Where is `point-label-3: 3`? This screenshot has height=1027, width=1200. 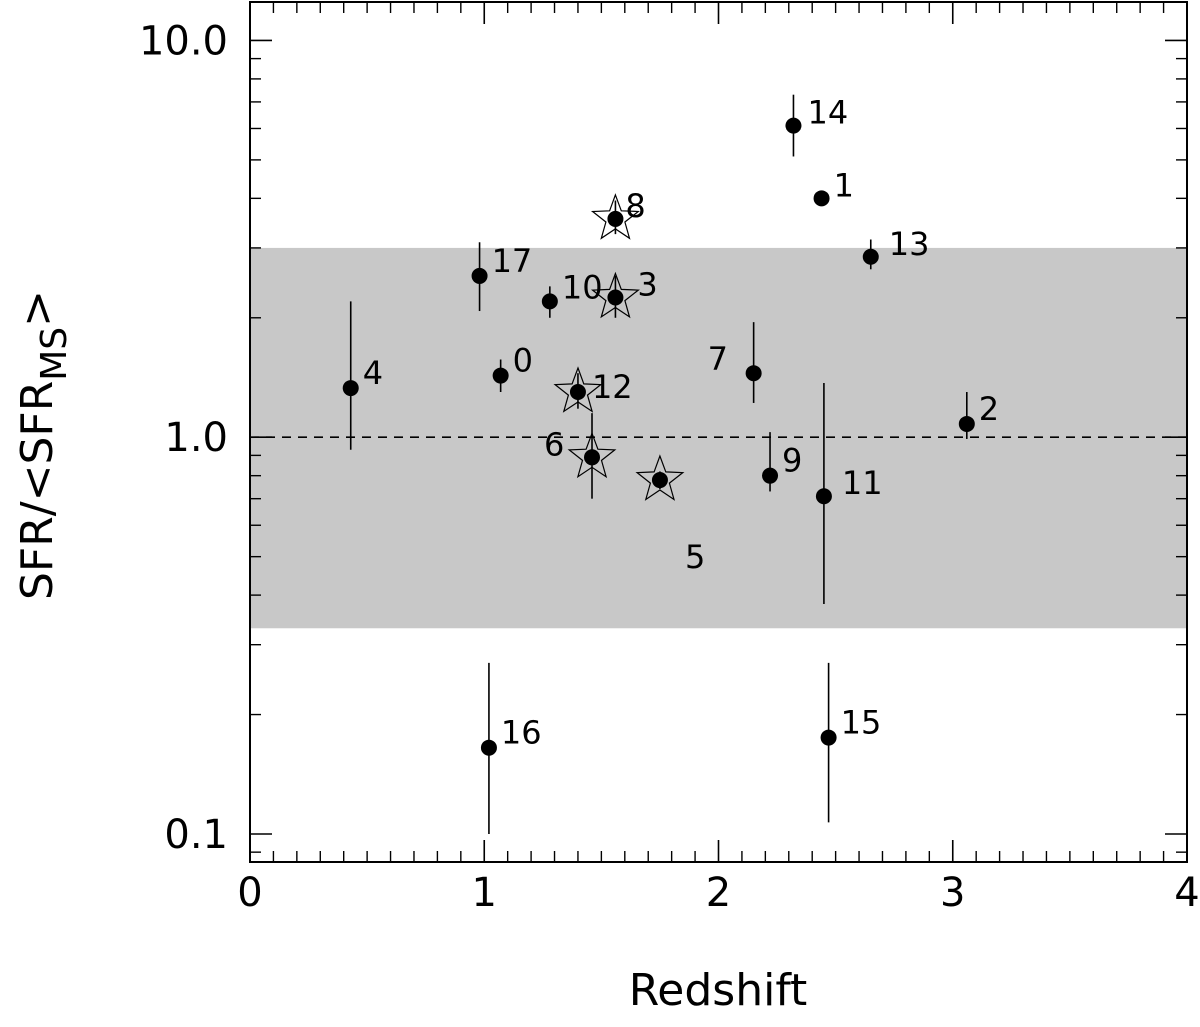 point-label-3: 3 is located at coordinates (647, 284).